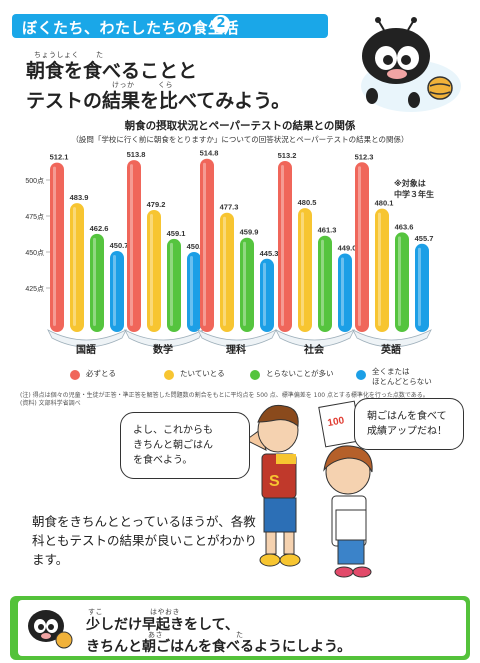 This screenshot has width=480, height=663. I want to click on header-title: ぼくたち、わたしたちの食生活, so click(131, 28).